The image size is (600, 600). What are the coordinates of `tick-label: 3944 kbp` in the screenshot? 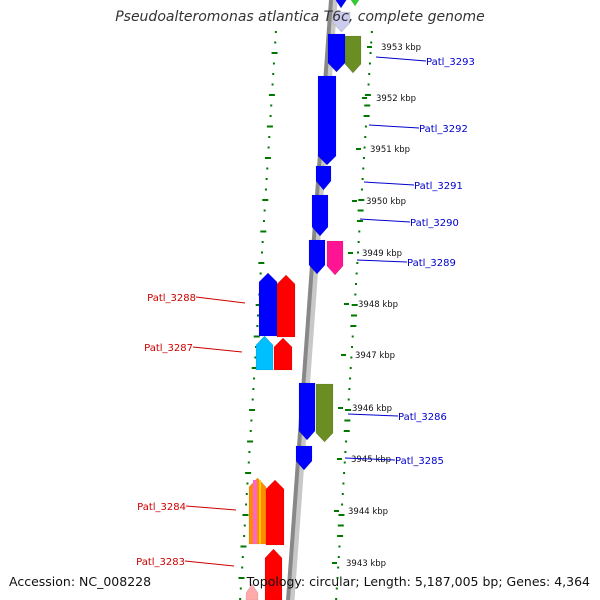 It's located at (368, 512).